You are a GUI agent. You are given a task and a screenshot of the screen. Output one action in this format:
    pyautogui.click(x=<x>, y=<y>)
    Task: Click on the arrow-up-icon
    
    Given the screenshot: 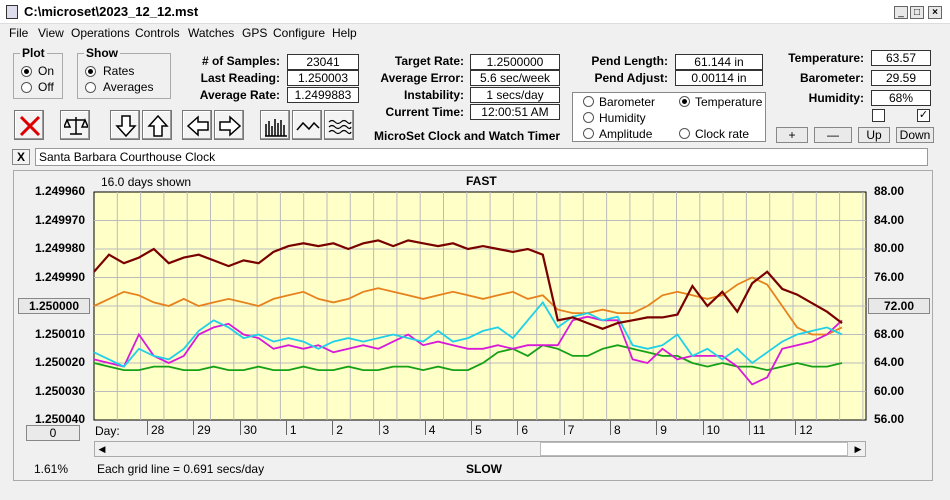 What is the action you would take?
    pyautogui.click(x=158, y=125)
    